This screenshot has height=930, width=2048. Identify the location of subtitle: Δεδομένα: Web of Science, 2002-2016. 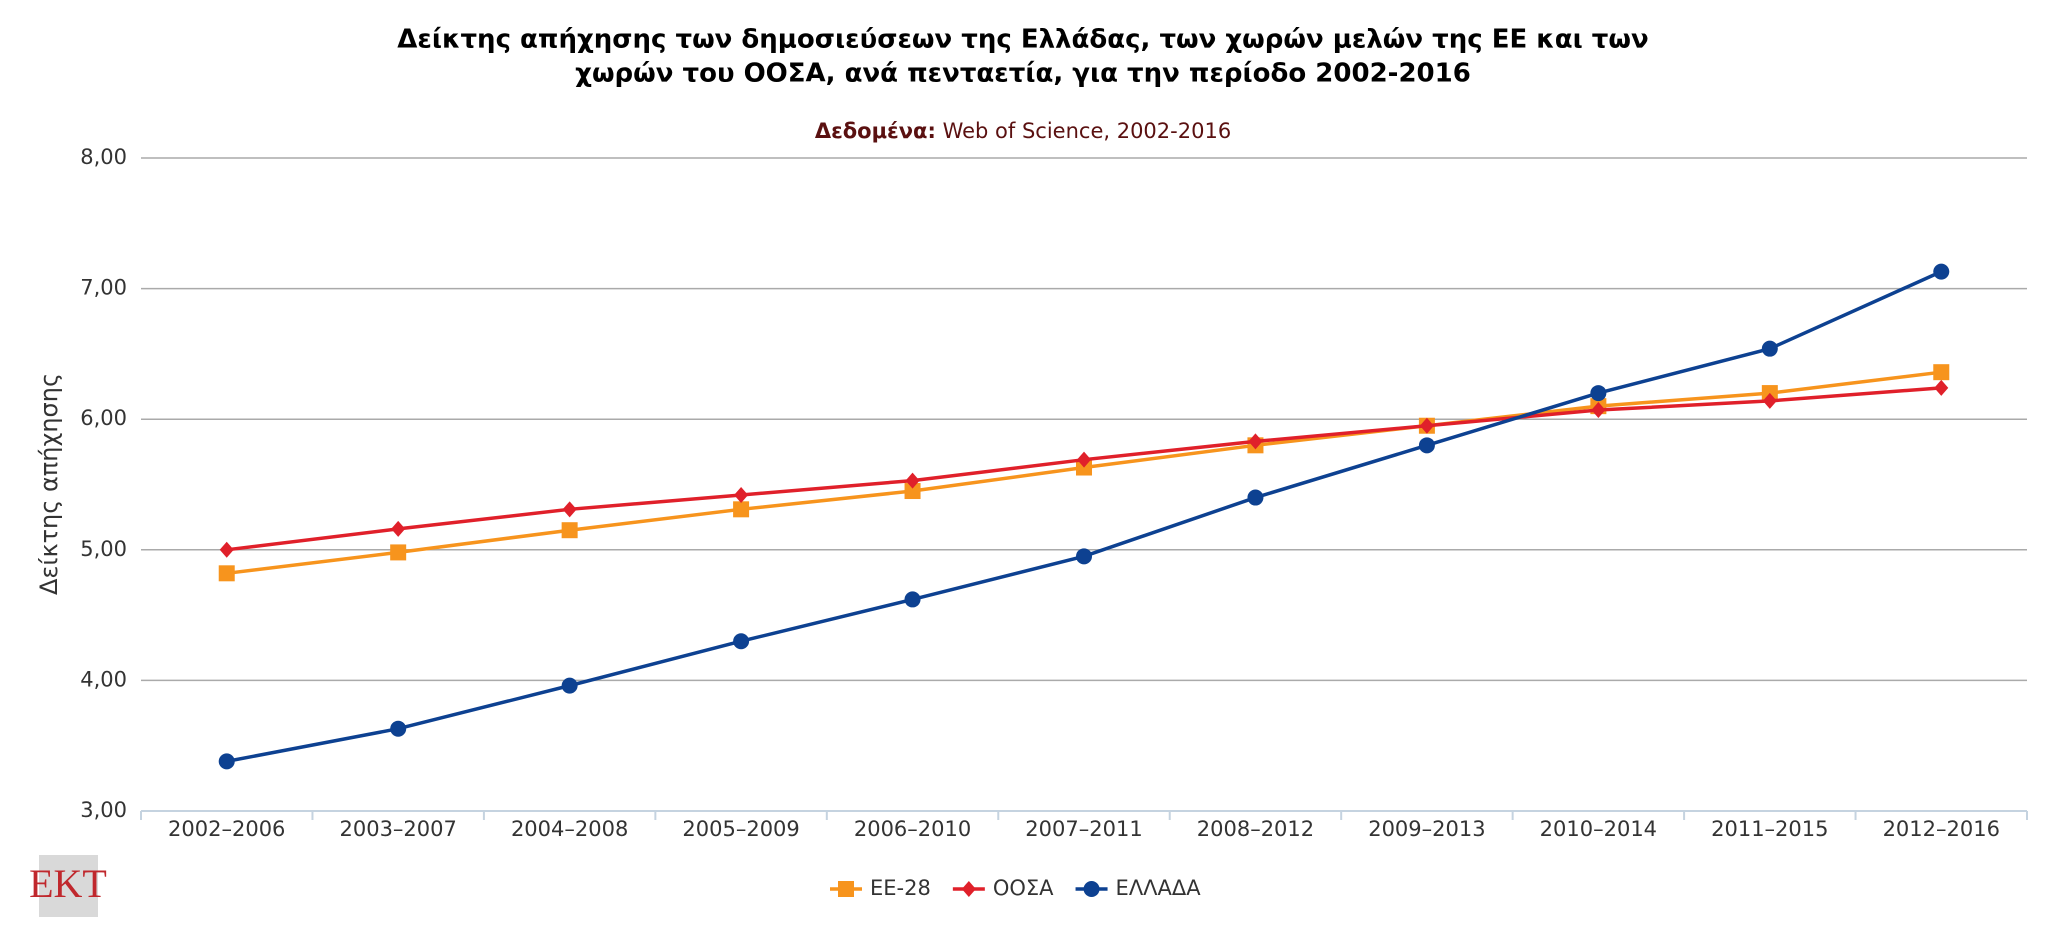
(1023, 131).